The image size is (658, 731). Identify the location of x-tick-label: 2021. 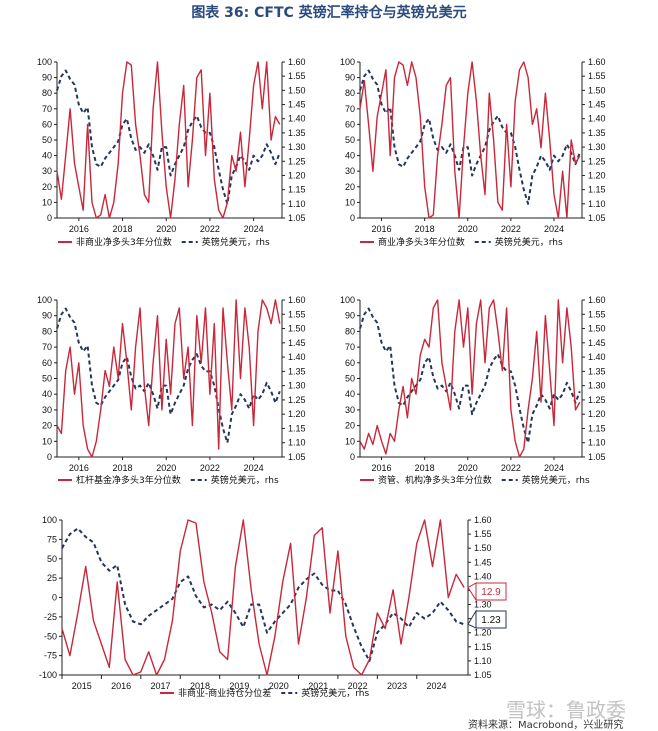
(318, 686).